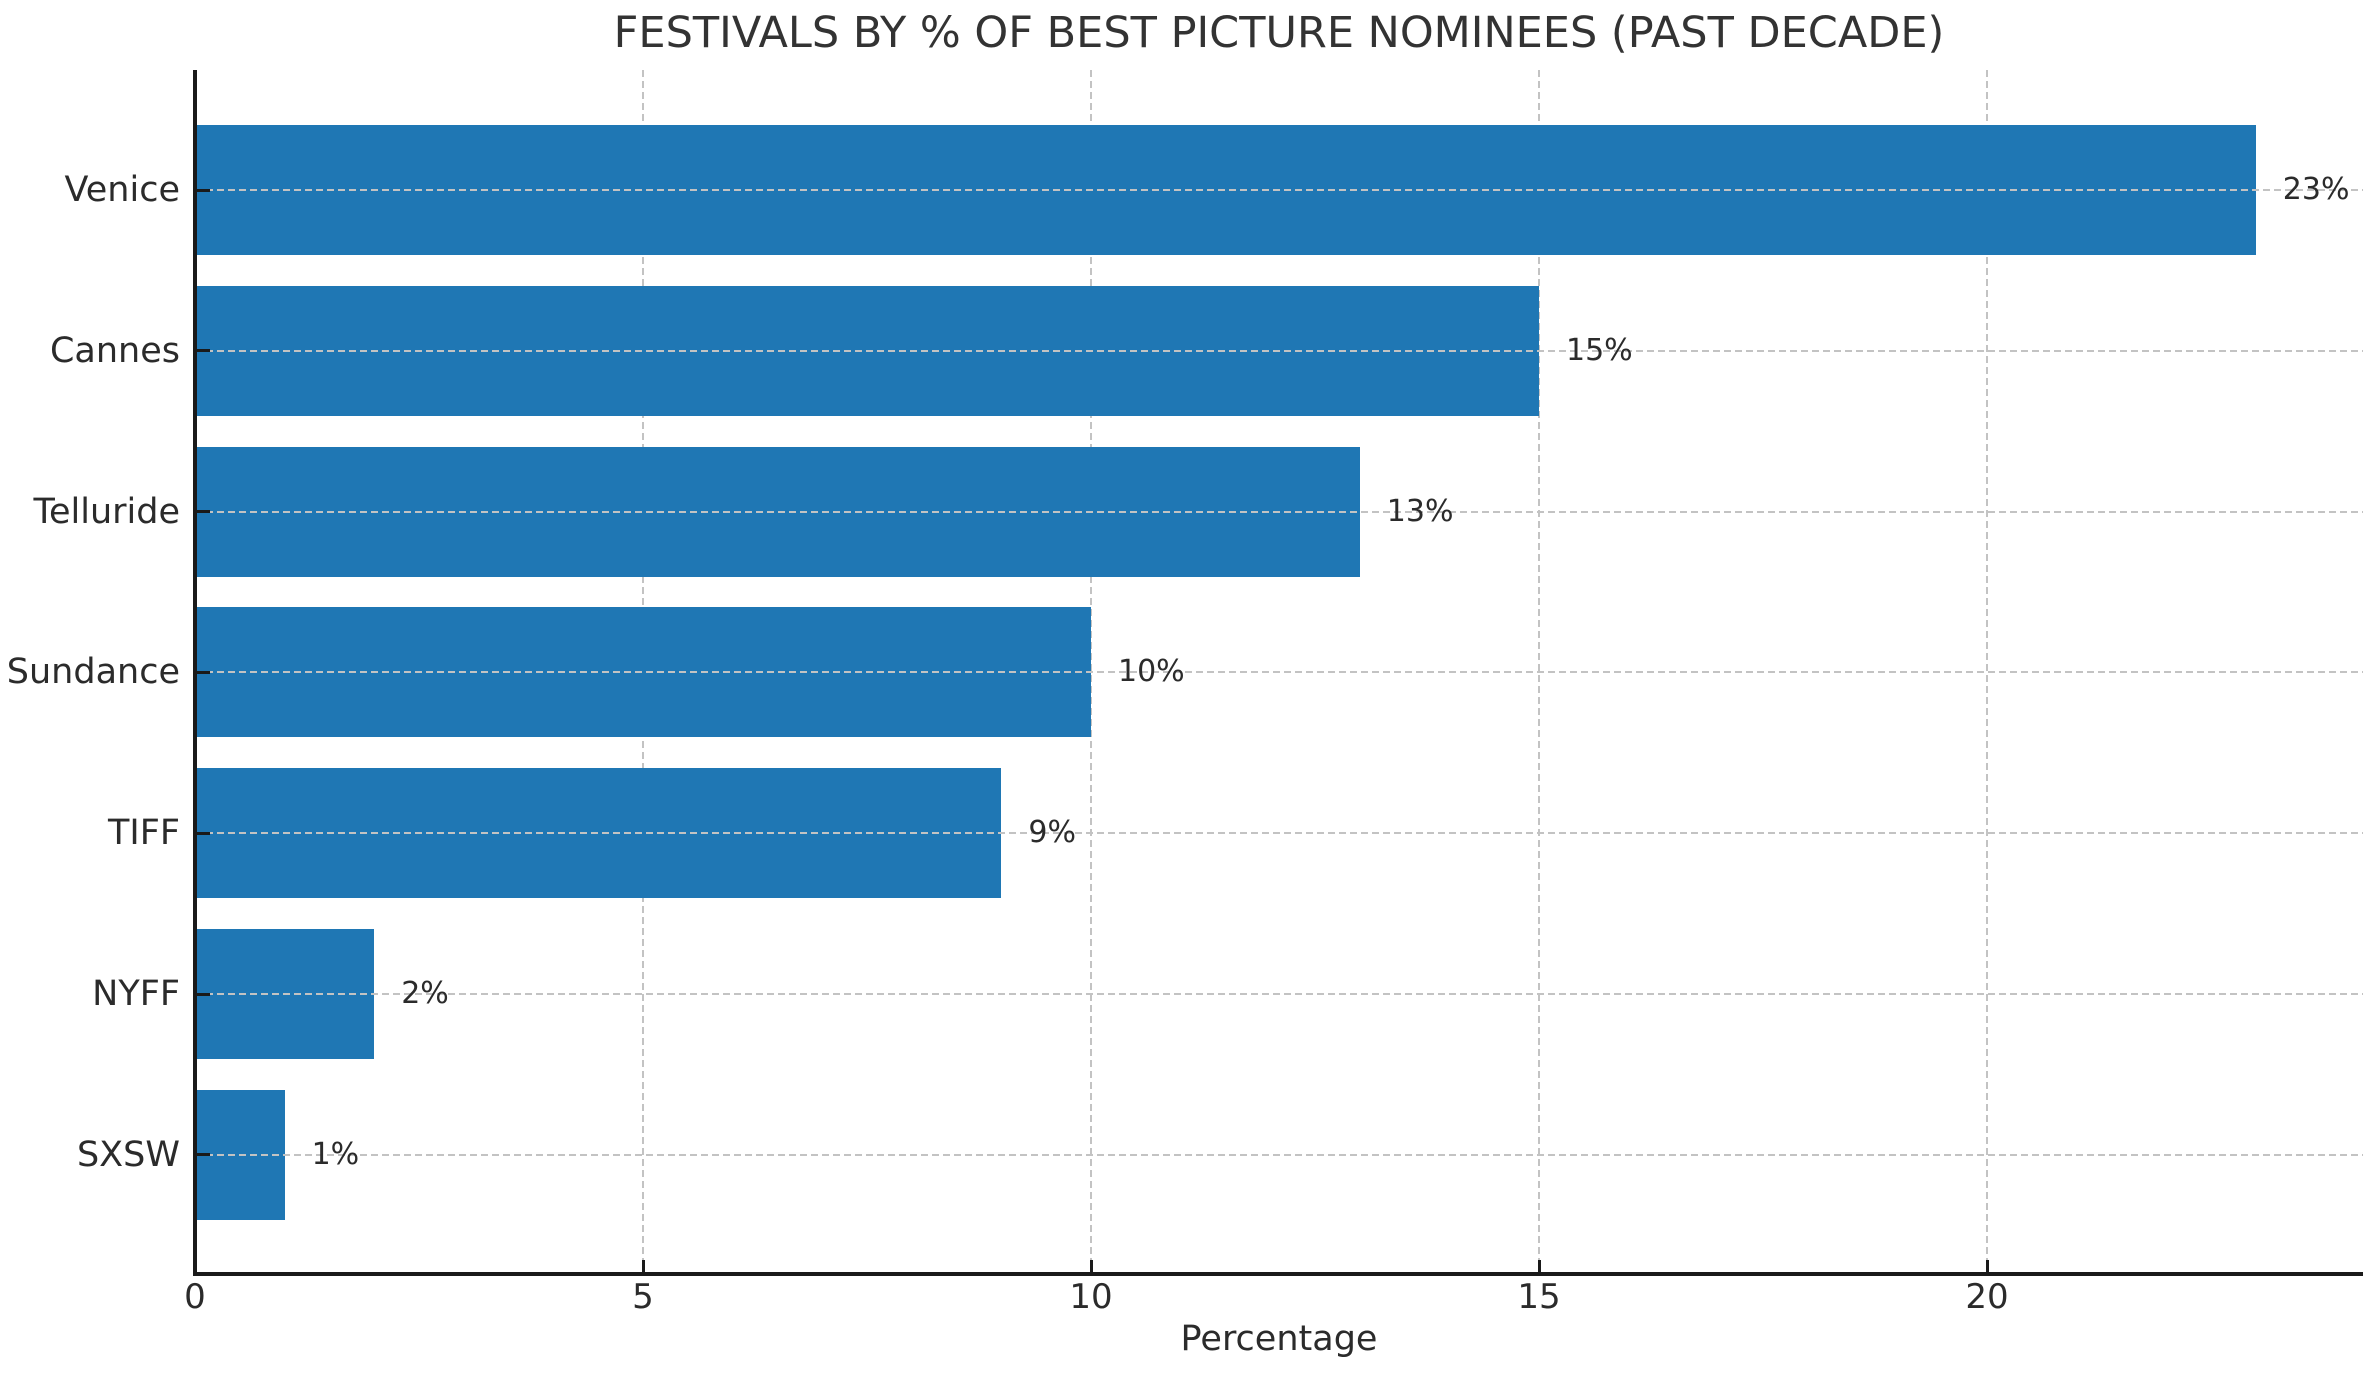 This screenshot has width=2379, height=1380. I want to click on category-tick-label: Venice, so click(122, 190).